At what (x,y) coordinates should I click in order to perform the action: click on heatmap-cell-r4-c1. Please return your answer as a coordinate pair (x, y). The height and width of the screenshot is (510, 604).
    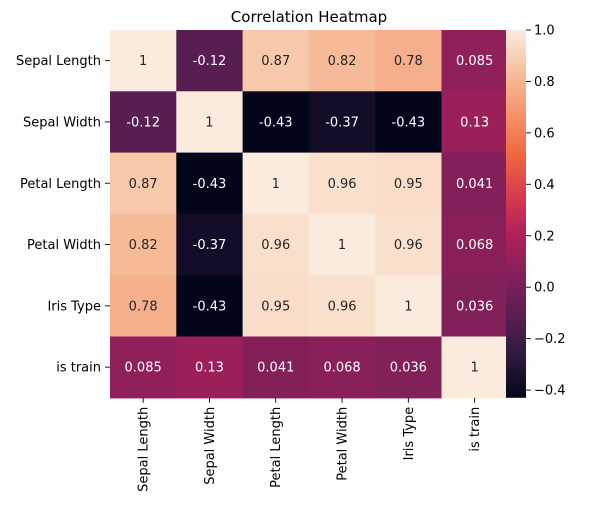
    Looking at the image, I should click on (210, 306).